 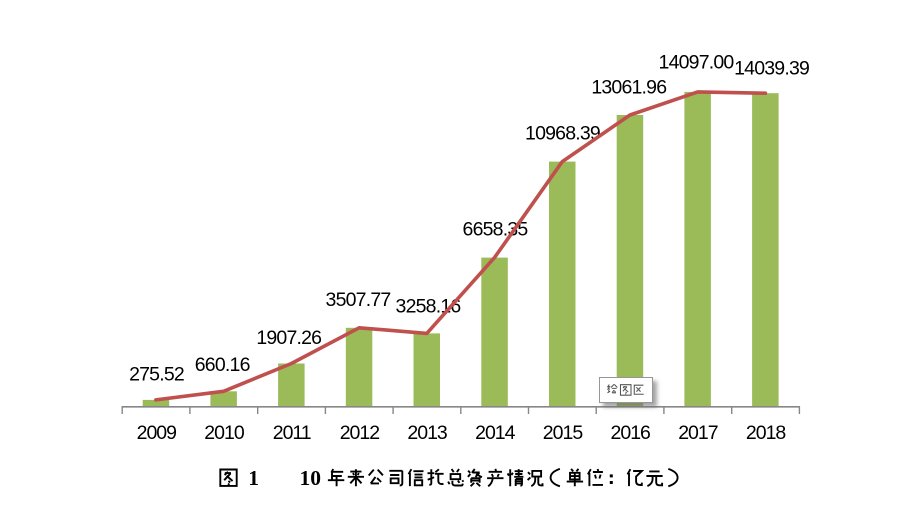 What do you see at coordinates (157, 433) in the screenshot?
I see `svg-text: 2009` at bounding box center [157, 433].